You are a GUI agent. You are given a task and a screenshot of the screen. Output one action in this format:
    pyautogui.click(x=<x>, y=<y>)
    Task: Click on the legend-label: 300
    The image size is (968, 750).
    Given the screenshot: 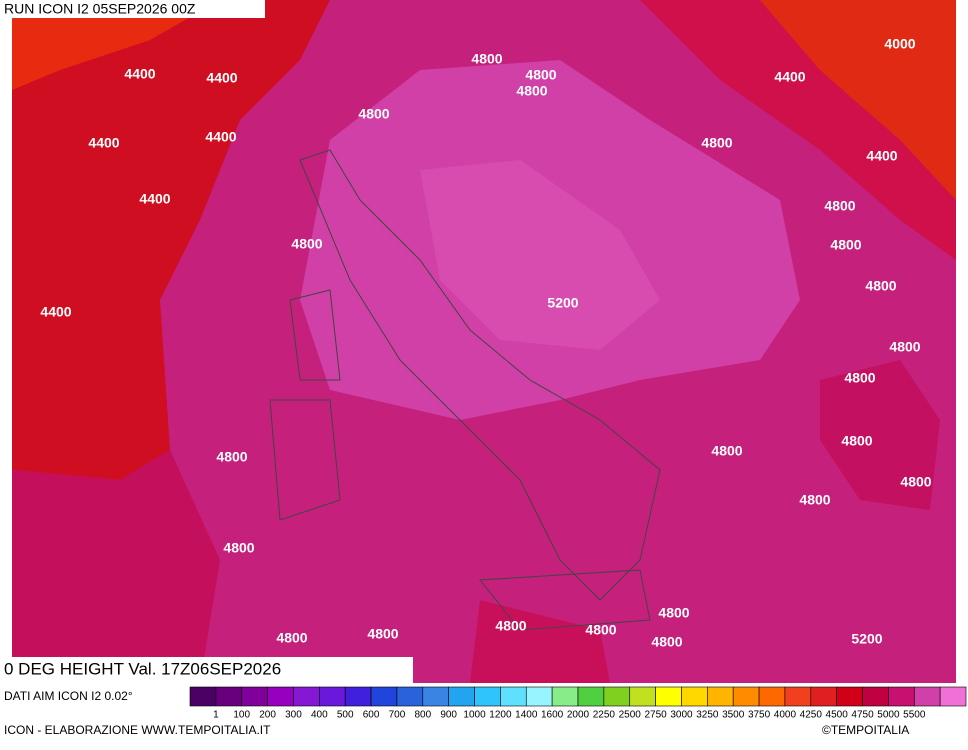 What is the action you would take?
    pyautogui.click(x=293, y=715)
    